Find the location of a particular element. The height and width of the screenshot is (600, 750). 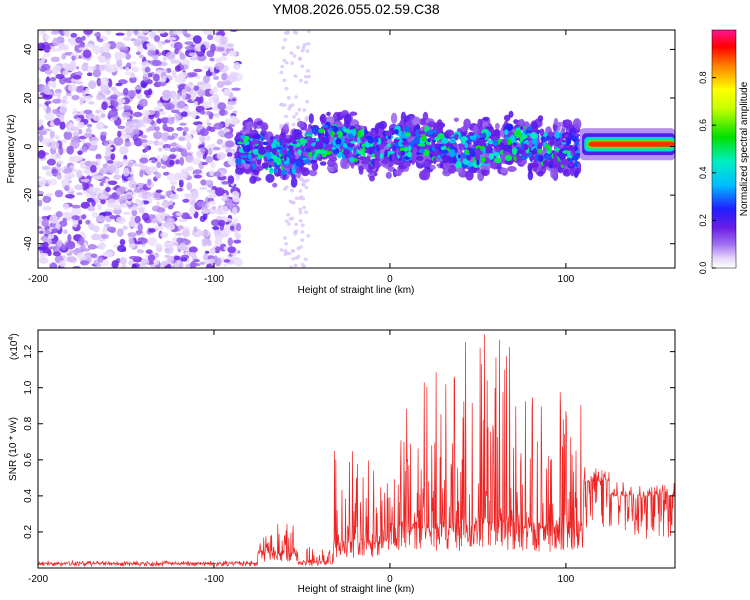

snr-xtick-label: 100 is located at coordinates (566, 579).